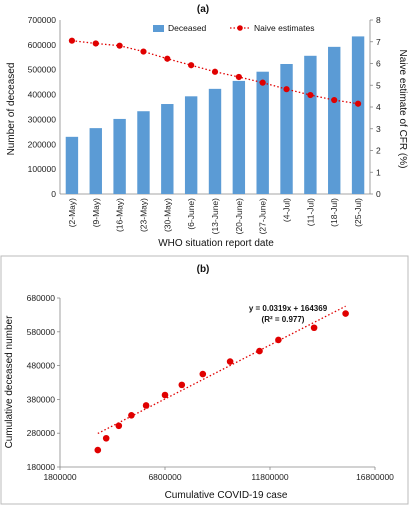 The width and height of the screenshot is (411, 508). What do you see at coordinates (96, 212) in the screenshot?
I see `panel-a-xtick-label: (9-May)` at bounding box center [96, 212].